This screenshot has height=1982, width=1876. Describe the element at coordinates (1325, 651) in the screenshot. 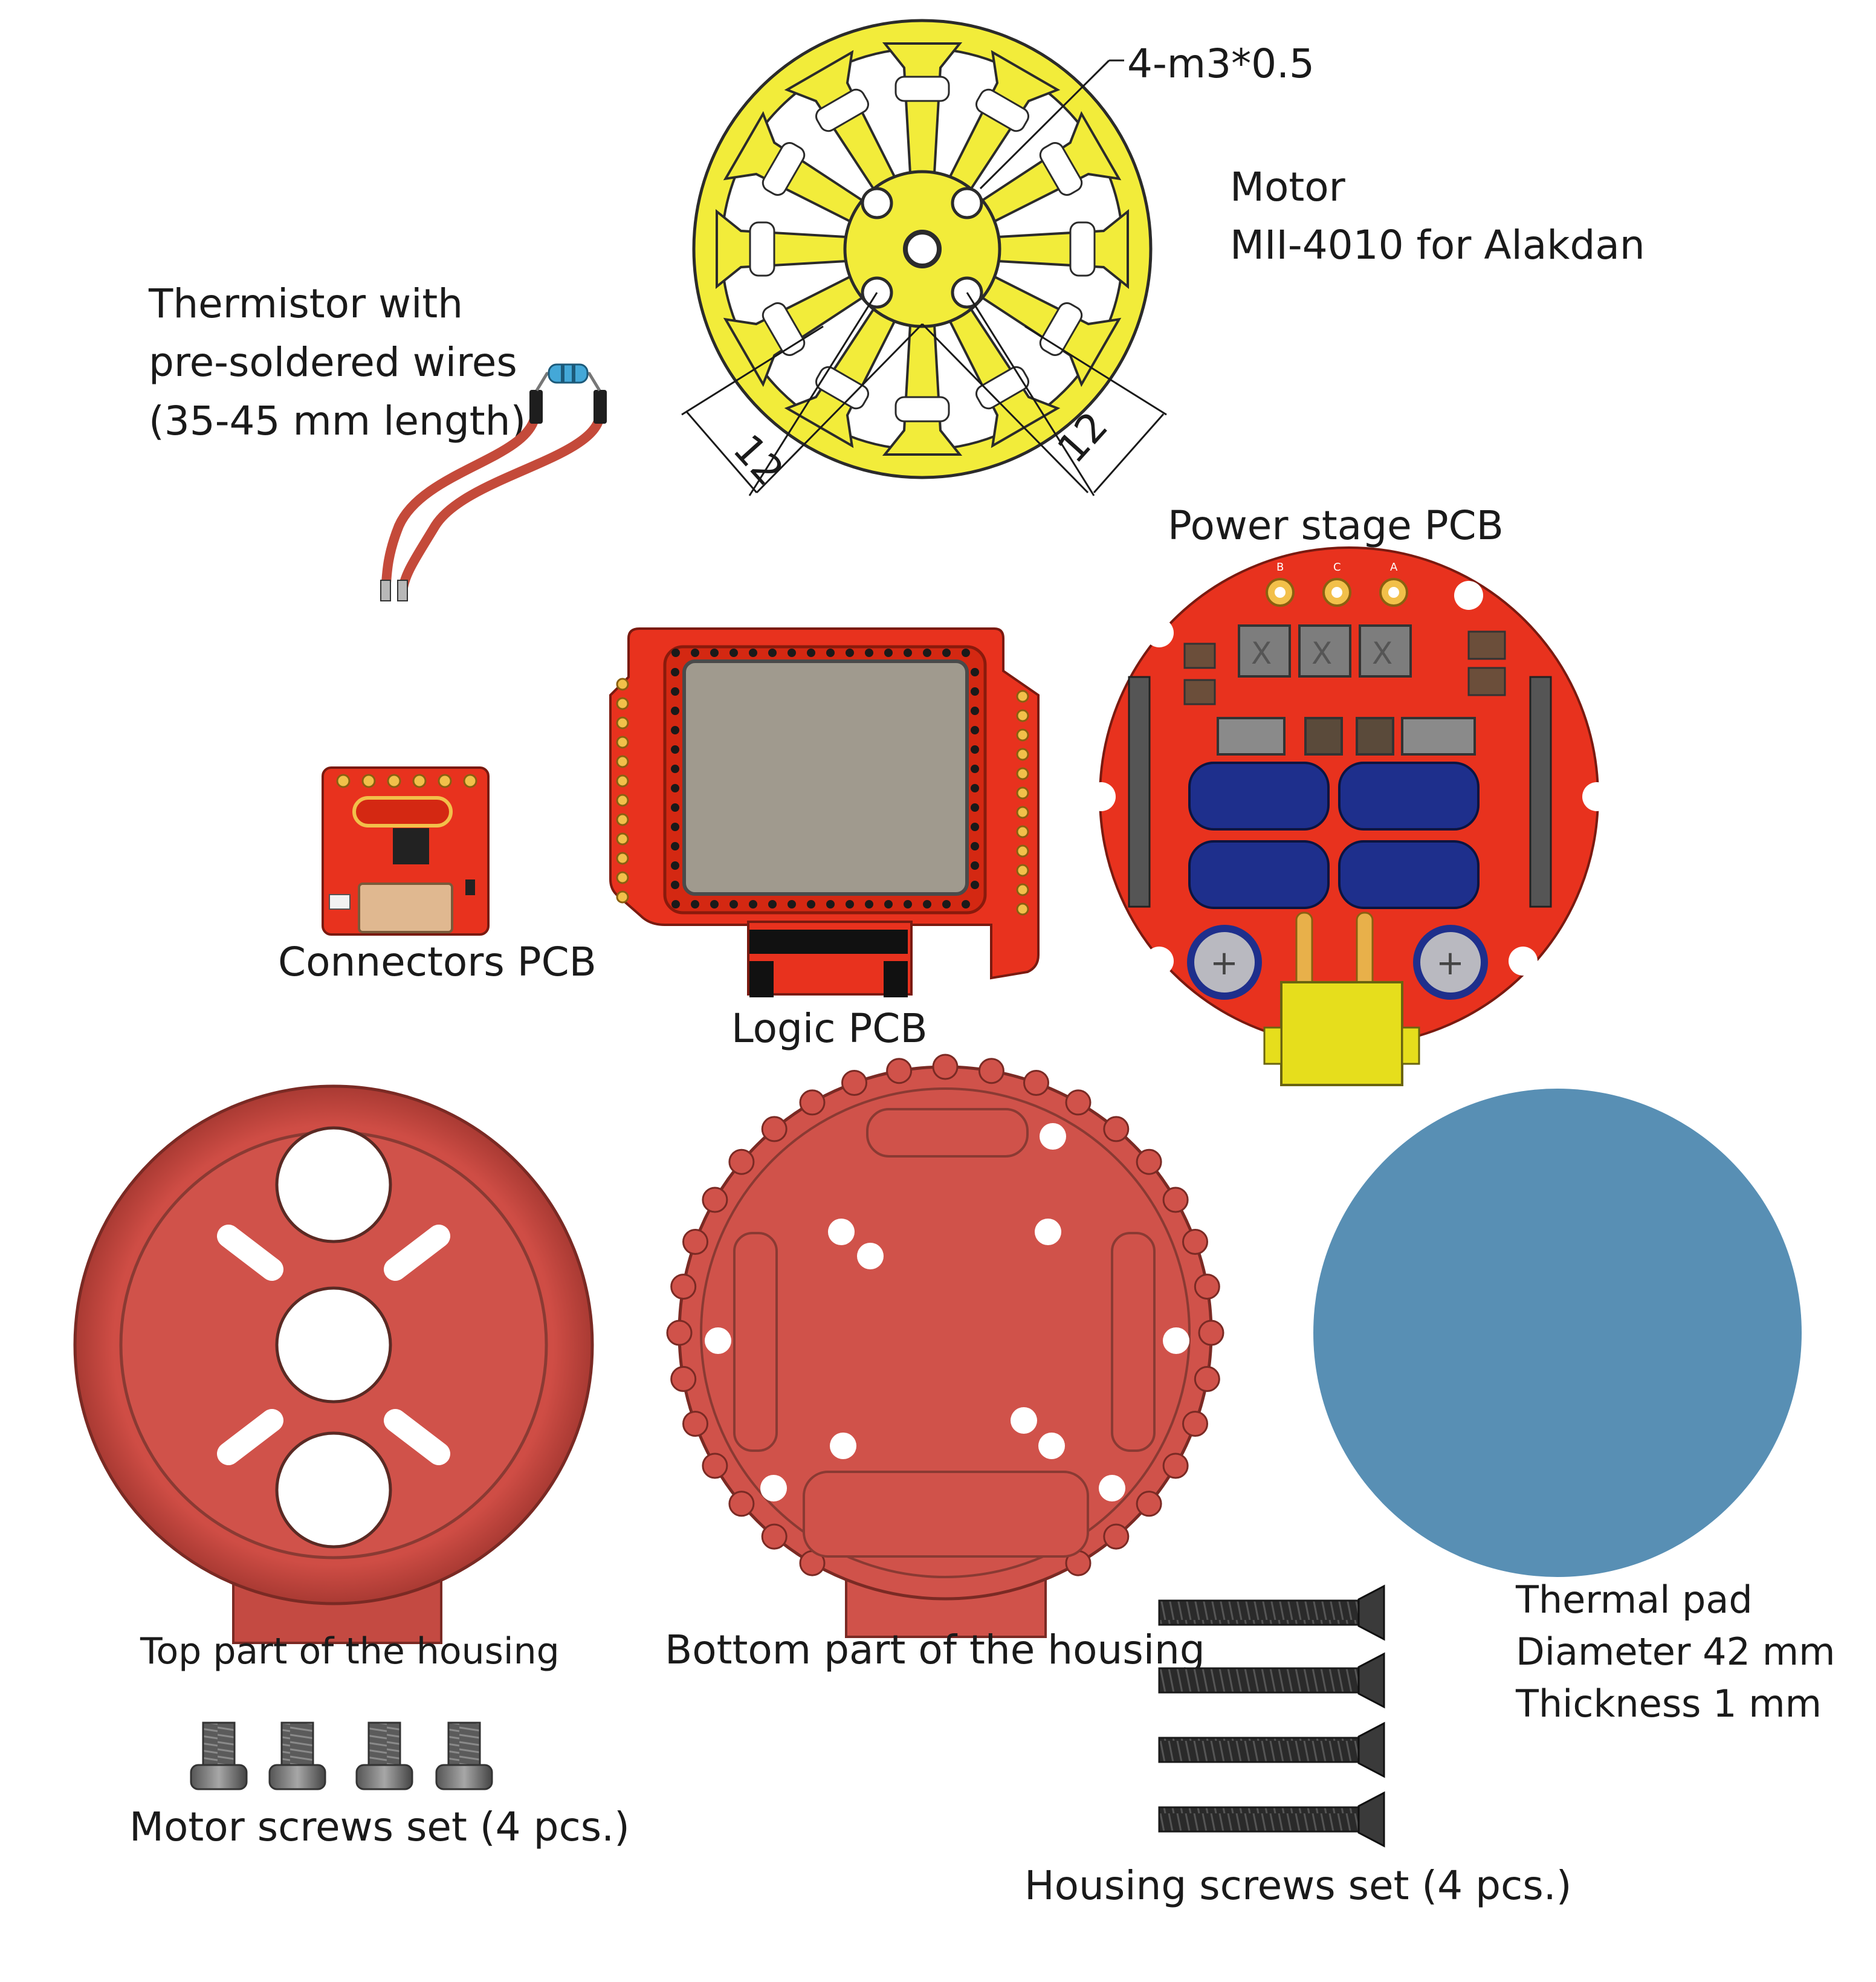

I see `mosfet-row: X X X` at that location.